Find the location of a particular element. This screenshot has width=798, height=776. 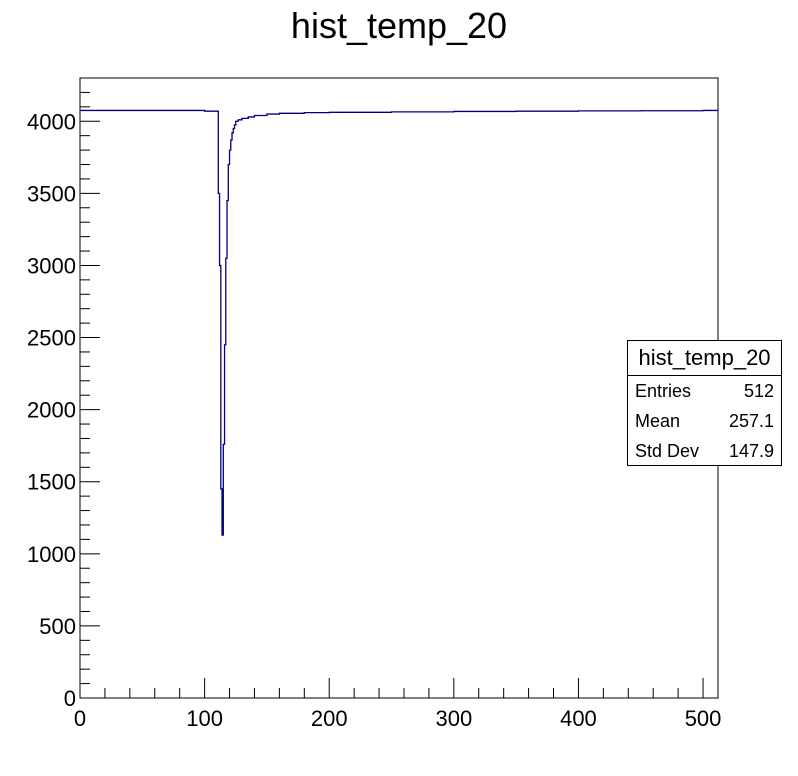

x-axis: 0 100 200 300 400 500 is located at coordinates (398, 704).